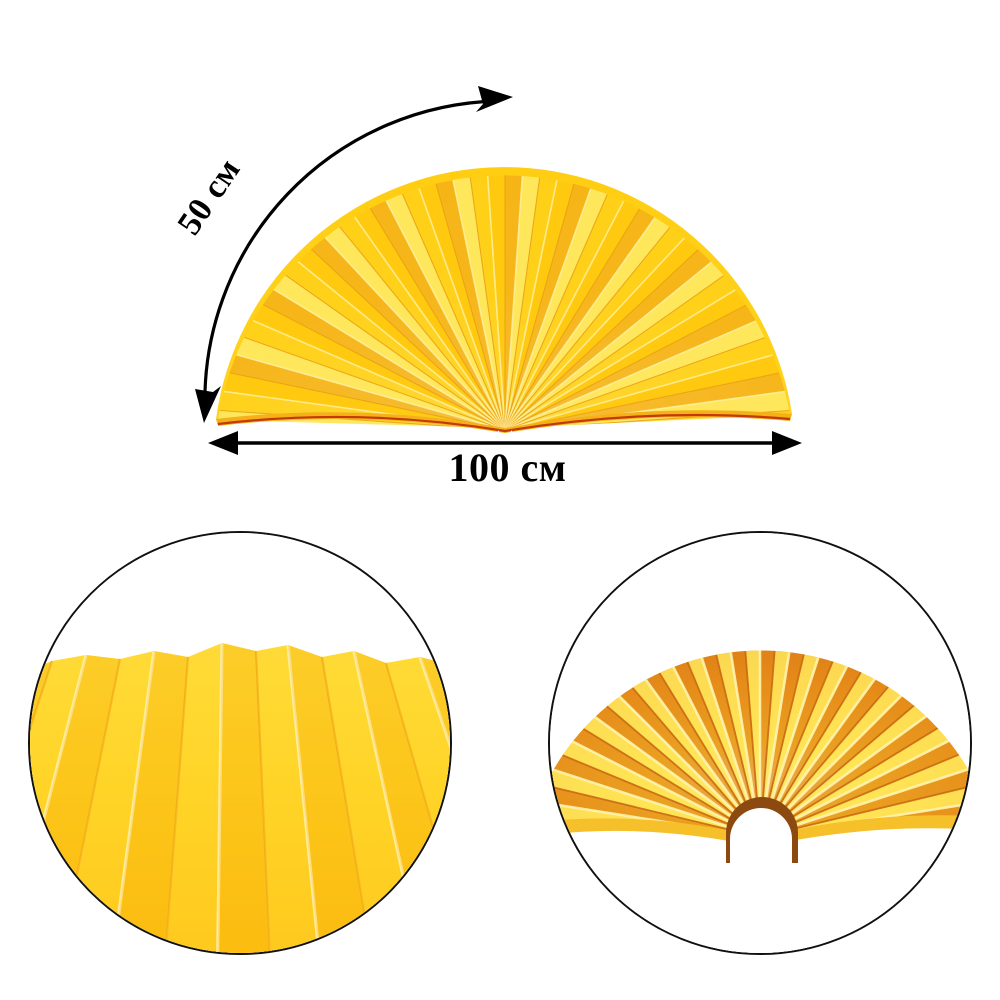 This screenshot has height=1000, width=1000. Describe the element at coordinates (505, 433) in the screenshot. I see `fan-hub-gap` at that location.